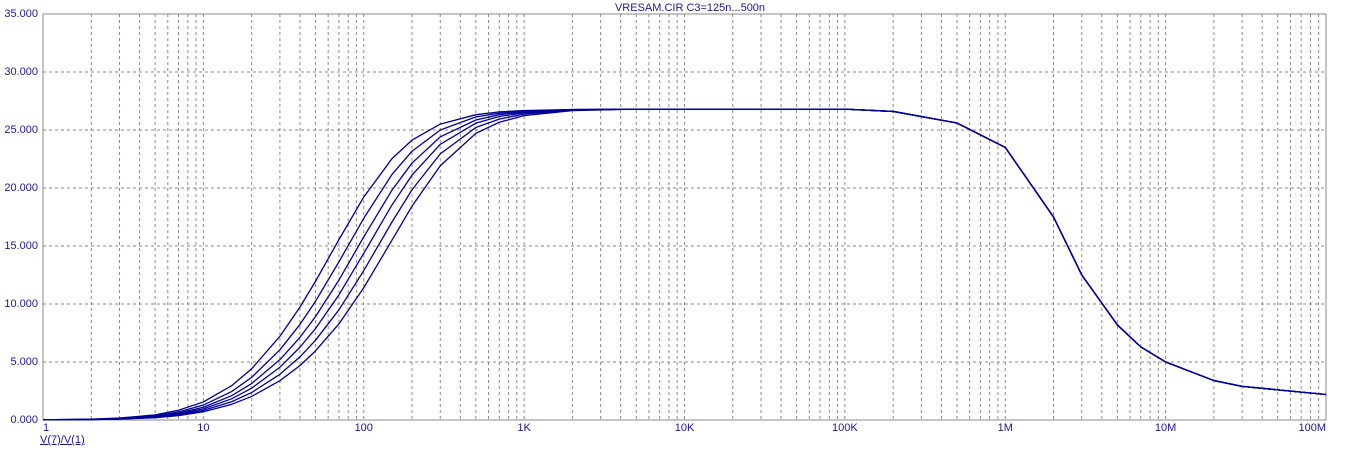  Describe the element at coordinates (21, 130) in the screenshot. I see `y-tick-label: 25.000` at that location.